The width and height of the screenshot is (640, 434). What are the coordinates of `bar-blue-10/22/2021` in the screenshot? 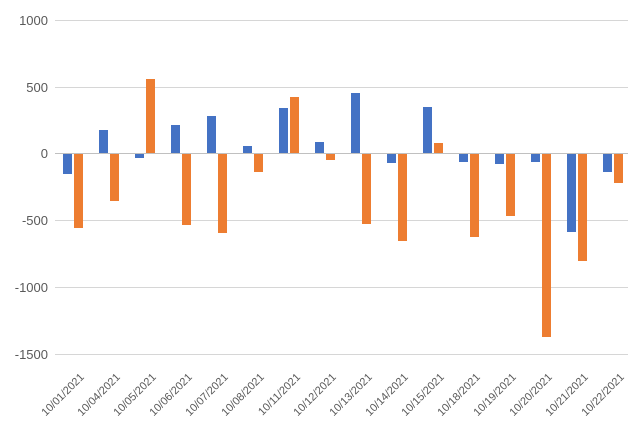 It's located at (607, 163).